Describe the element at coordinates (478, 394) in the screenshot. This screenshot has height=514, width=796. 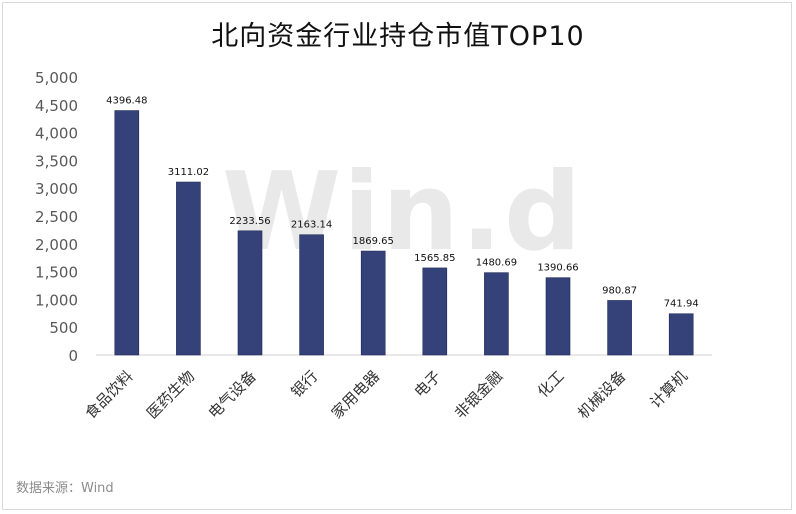
I see `x-tick-label: 非银金融` at that location.